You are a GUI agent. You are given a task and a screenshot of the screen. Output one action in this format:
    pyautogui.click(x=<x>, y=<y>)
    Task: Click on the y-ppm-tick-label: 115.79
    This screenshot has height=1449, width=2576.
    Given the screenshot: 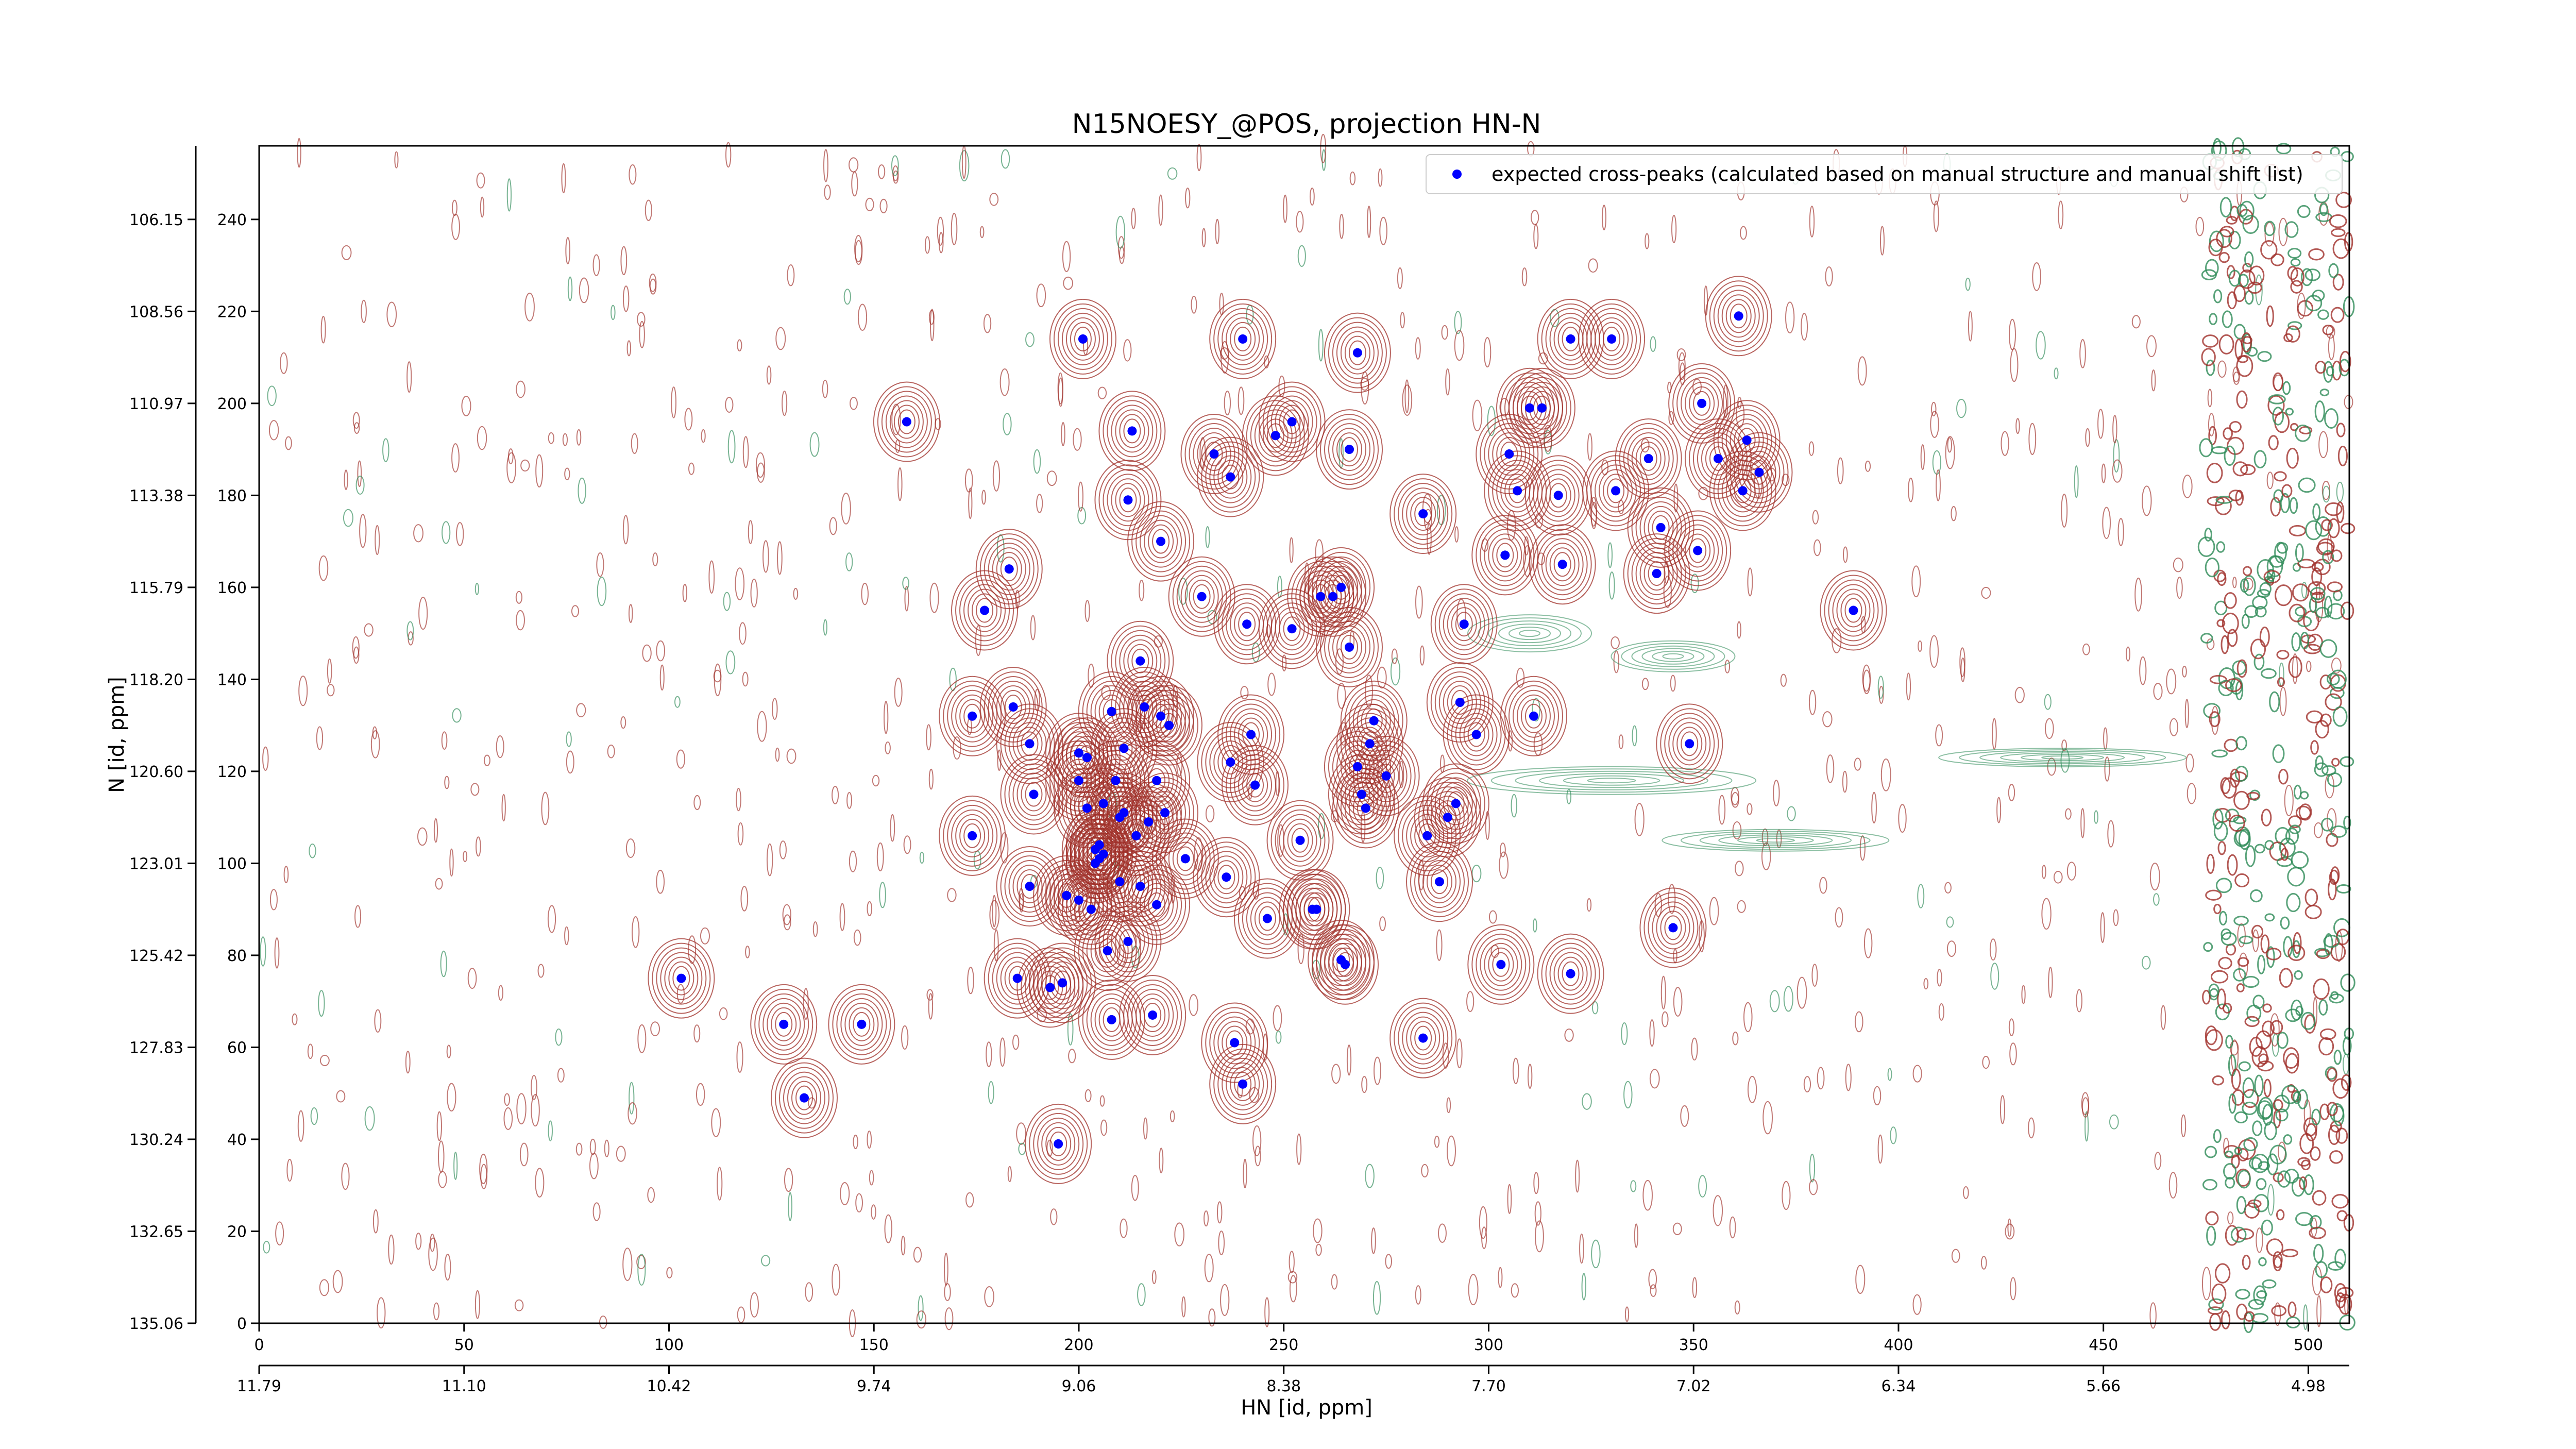 What is the action you would take?
    pyautogui.click(x=156, y=588)
    